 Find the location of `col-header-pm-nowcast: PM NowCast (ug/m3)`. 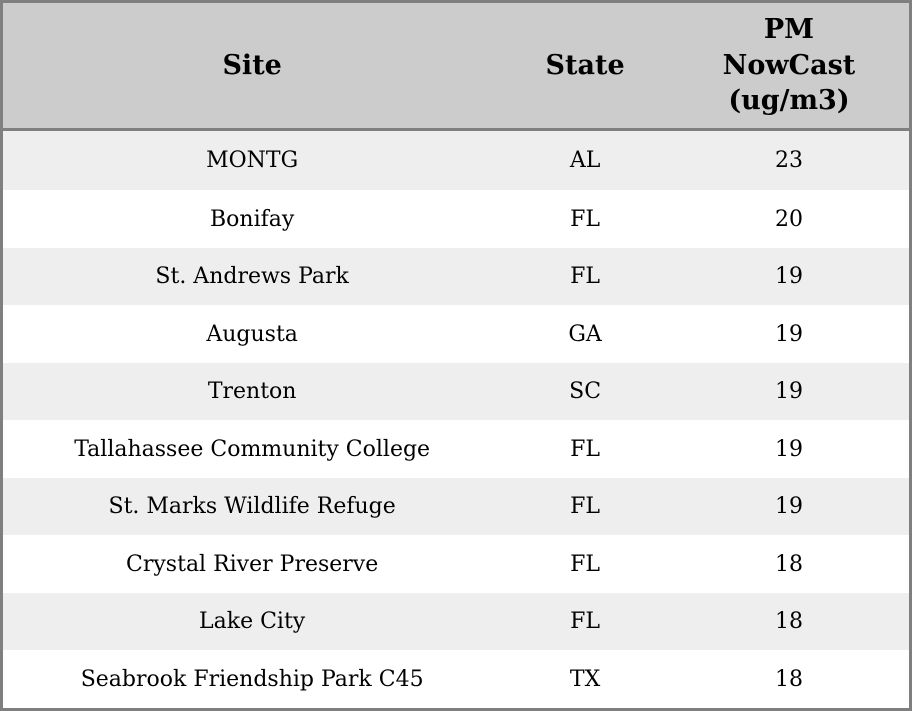

col-header-pm-nowcast: PM NowCast (ug/m3) is located at coordinates (788, 67).